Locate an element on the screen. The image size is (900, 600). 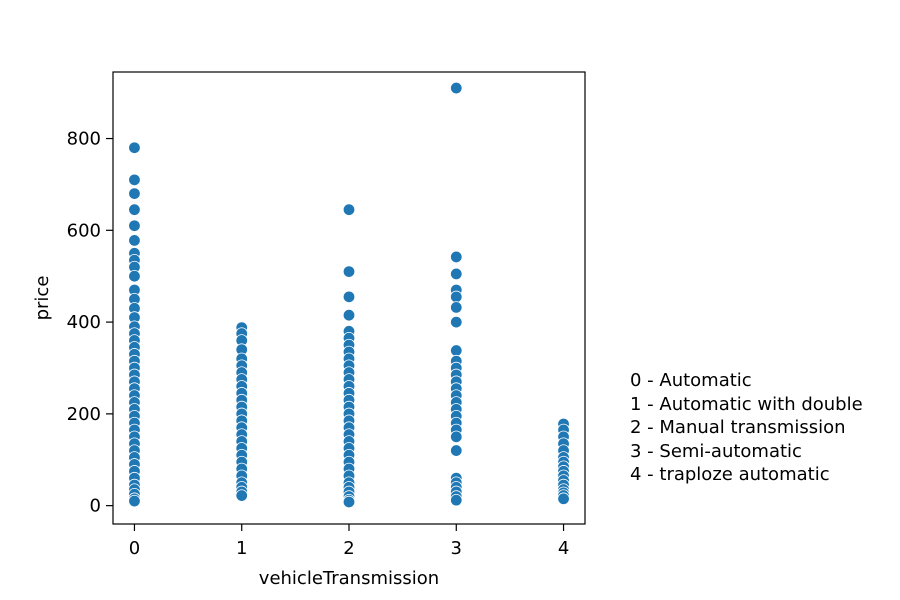
legend-entry-4: 4 - traploze automatic is located at coordinates (730, 474).